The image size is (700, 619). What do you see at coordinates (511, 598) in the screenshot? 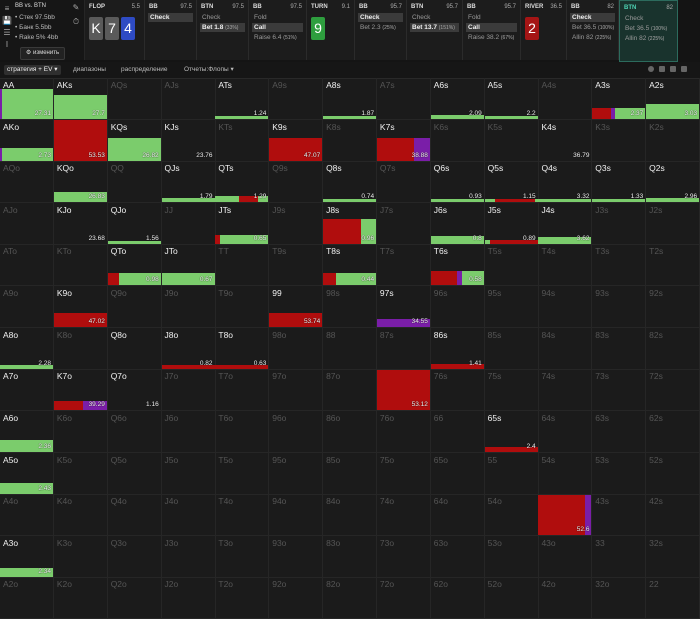
I see `hand-cell-52o: 52o` at bounding box center [511, 598].